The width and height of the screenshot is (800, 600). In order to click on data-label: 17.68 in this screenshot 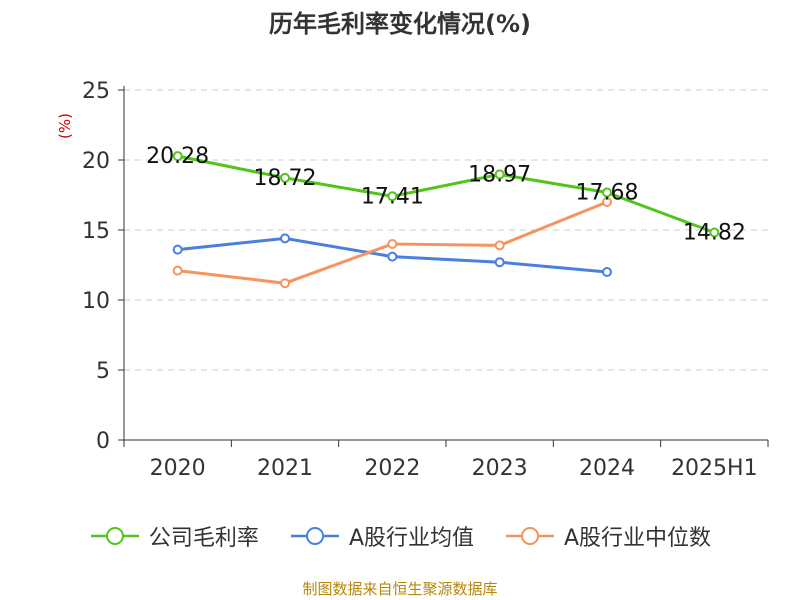, I will do `click(607, 192)`.